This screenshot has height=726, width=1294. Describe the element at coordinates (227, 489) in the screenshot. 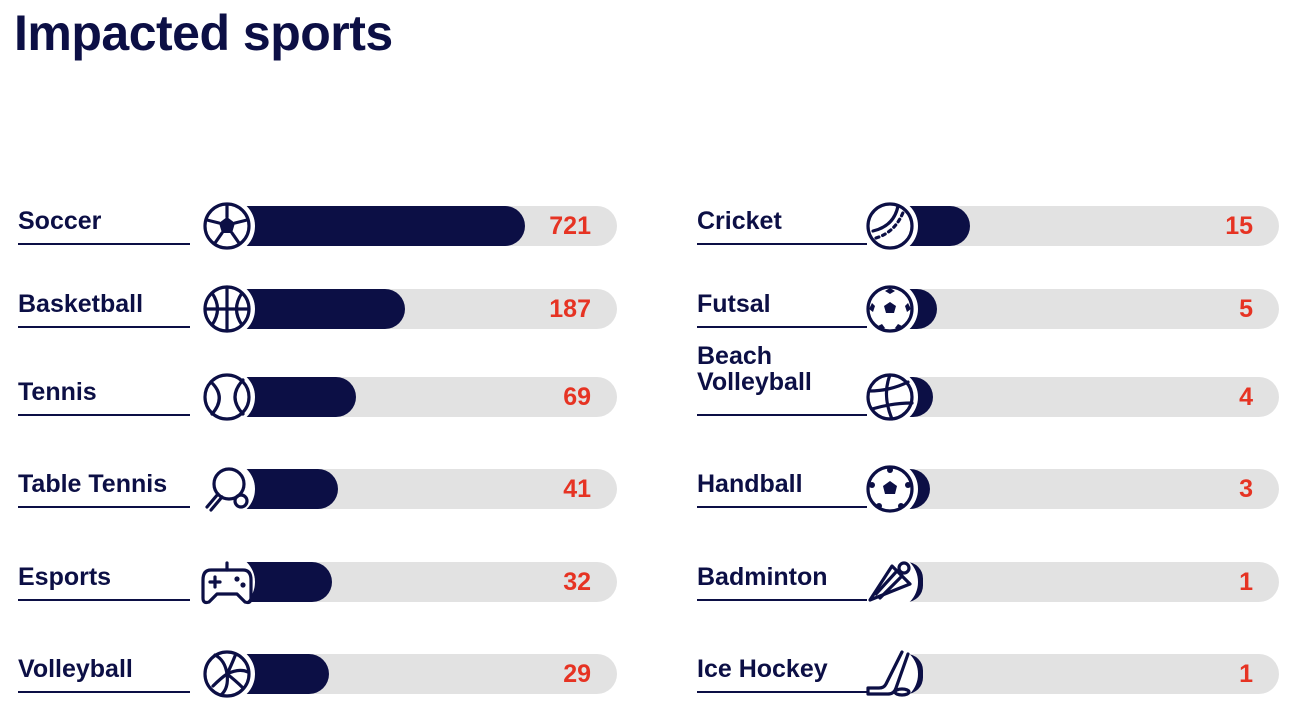

I see `ping-pong-paddle-icon` at that location.